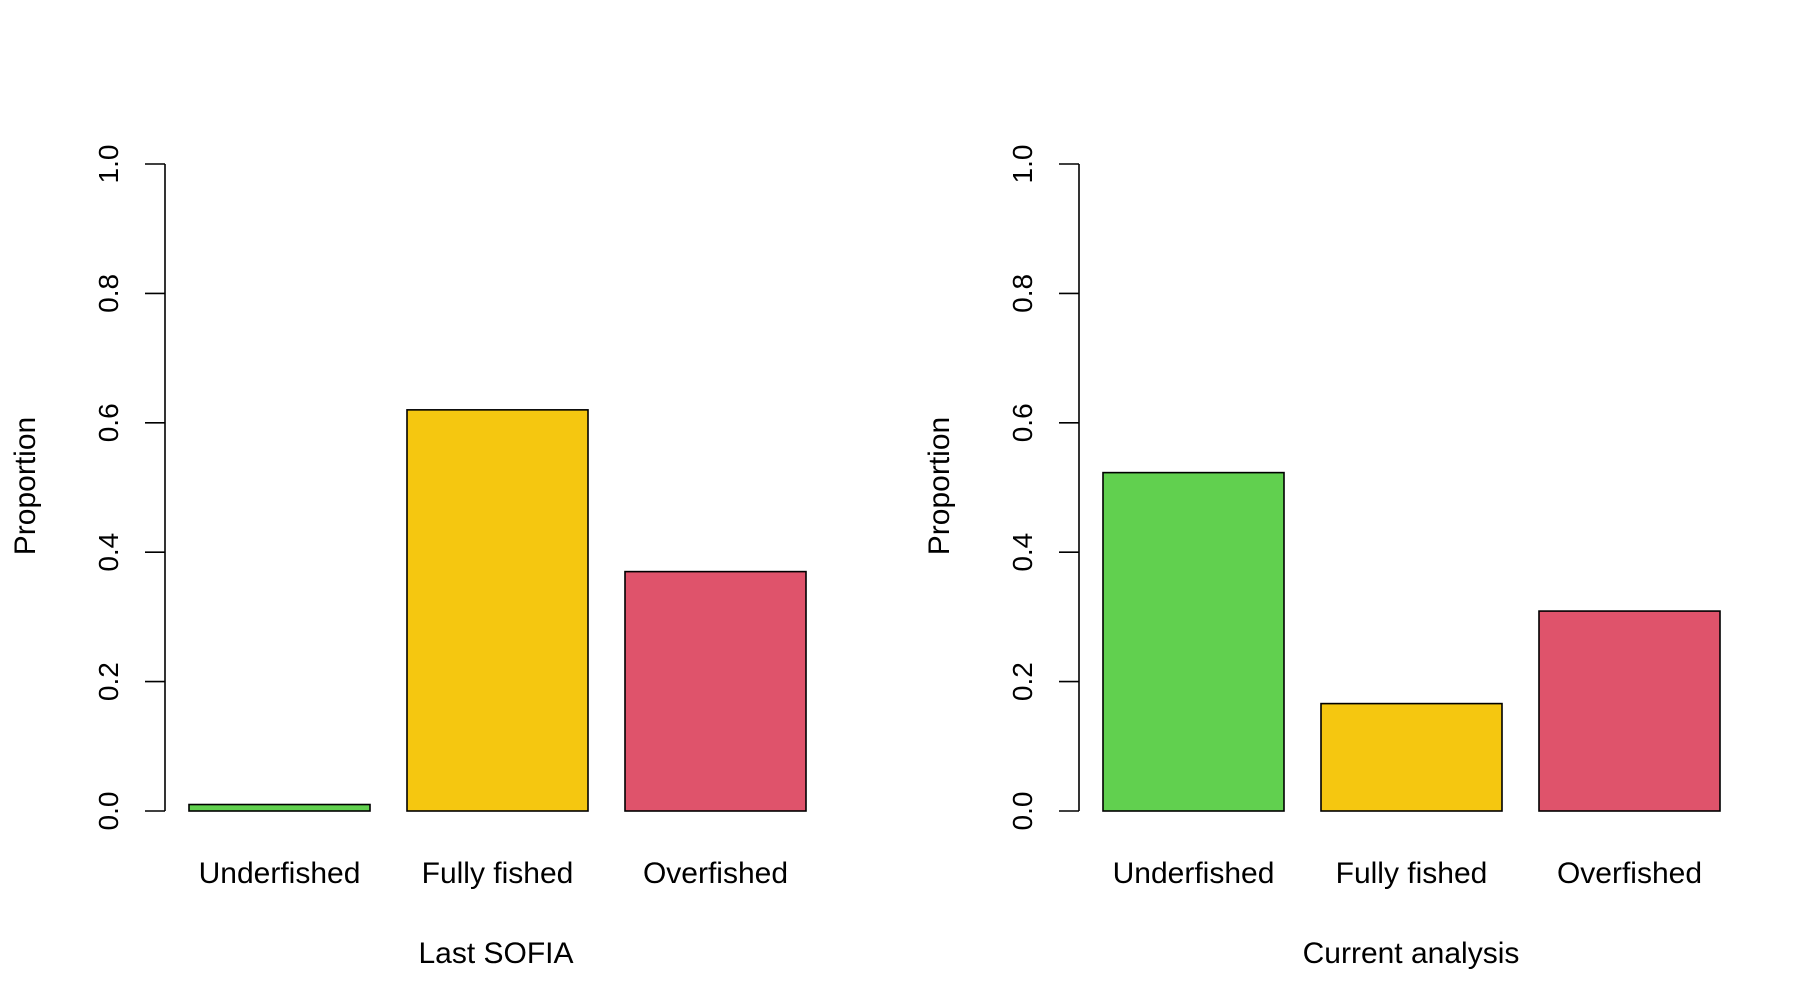  I want to click on y-axis-label-left: Proportion, so click(25, 486).